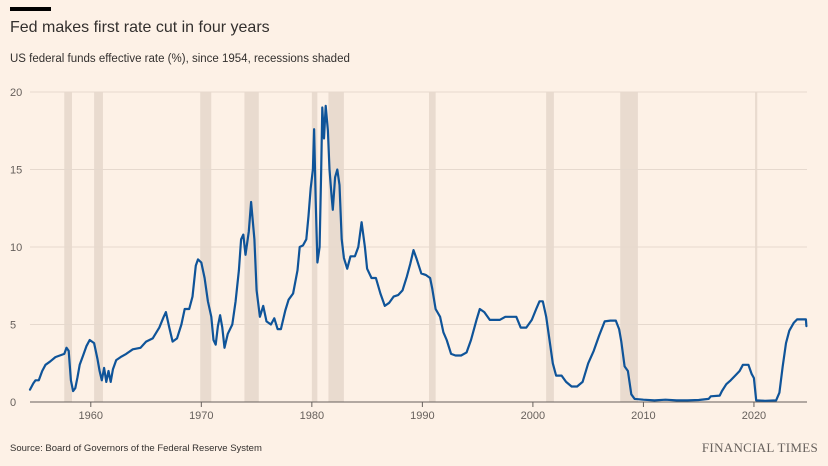  Describe the element at coordinates (16, 93) in the screenshot. I see `y-tick-label-20: 20` at that location.